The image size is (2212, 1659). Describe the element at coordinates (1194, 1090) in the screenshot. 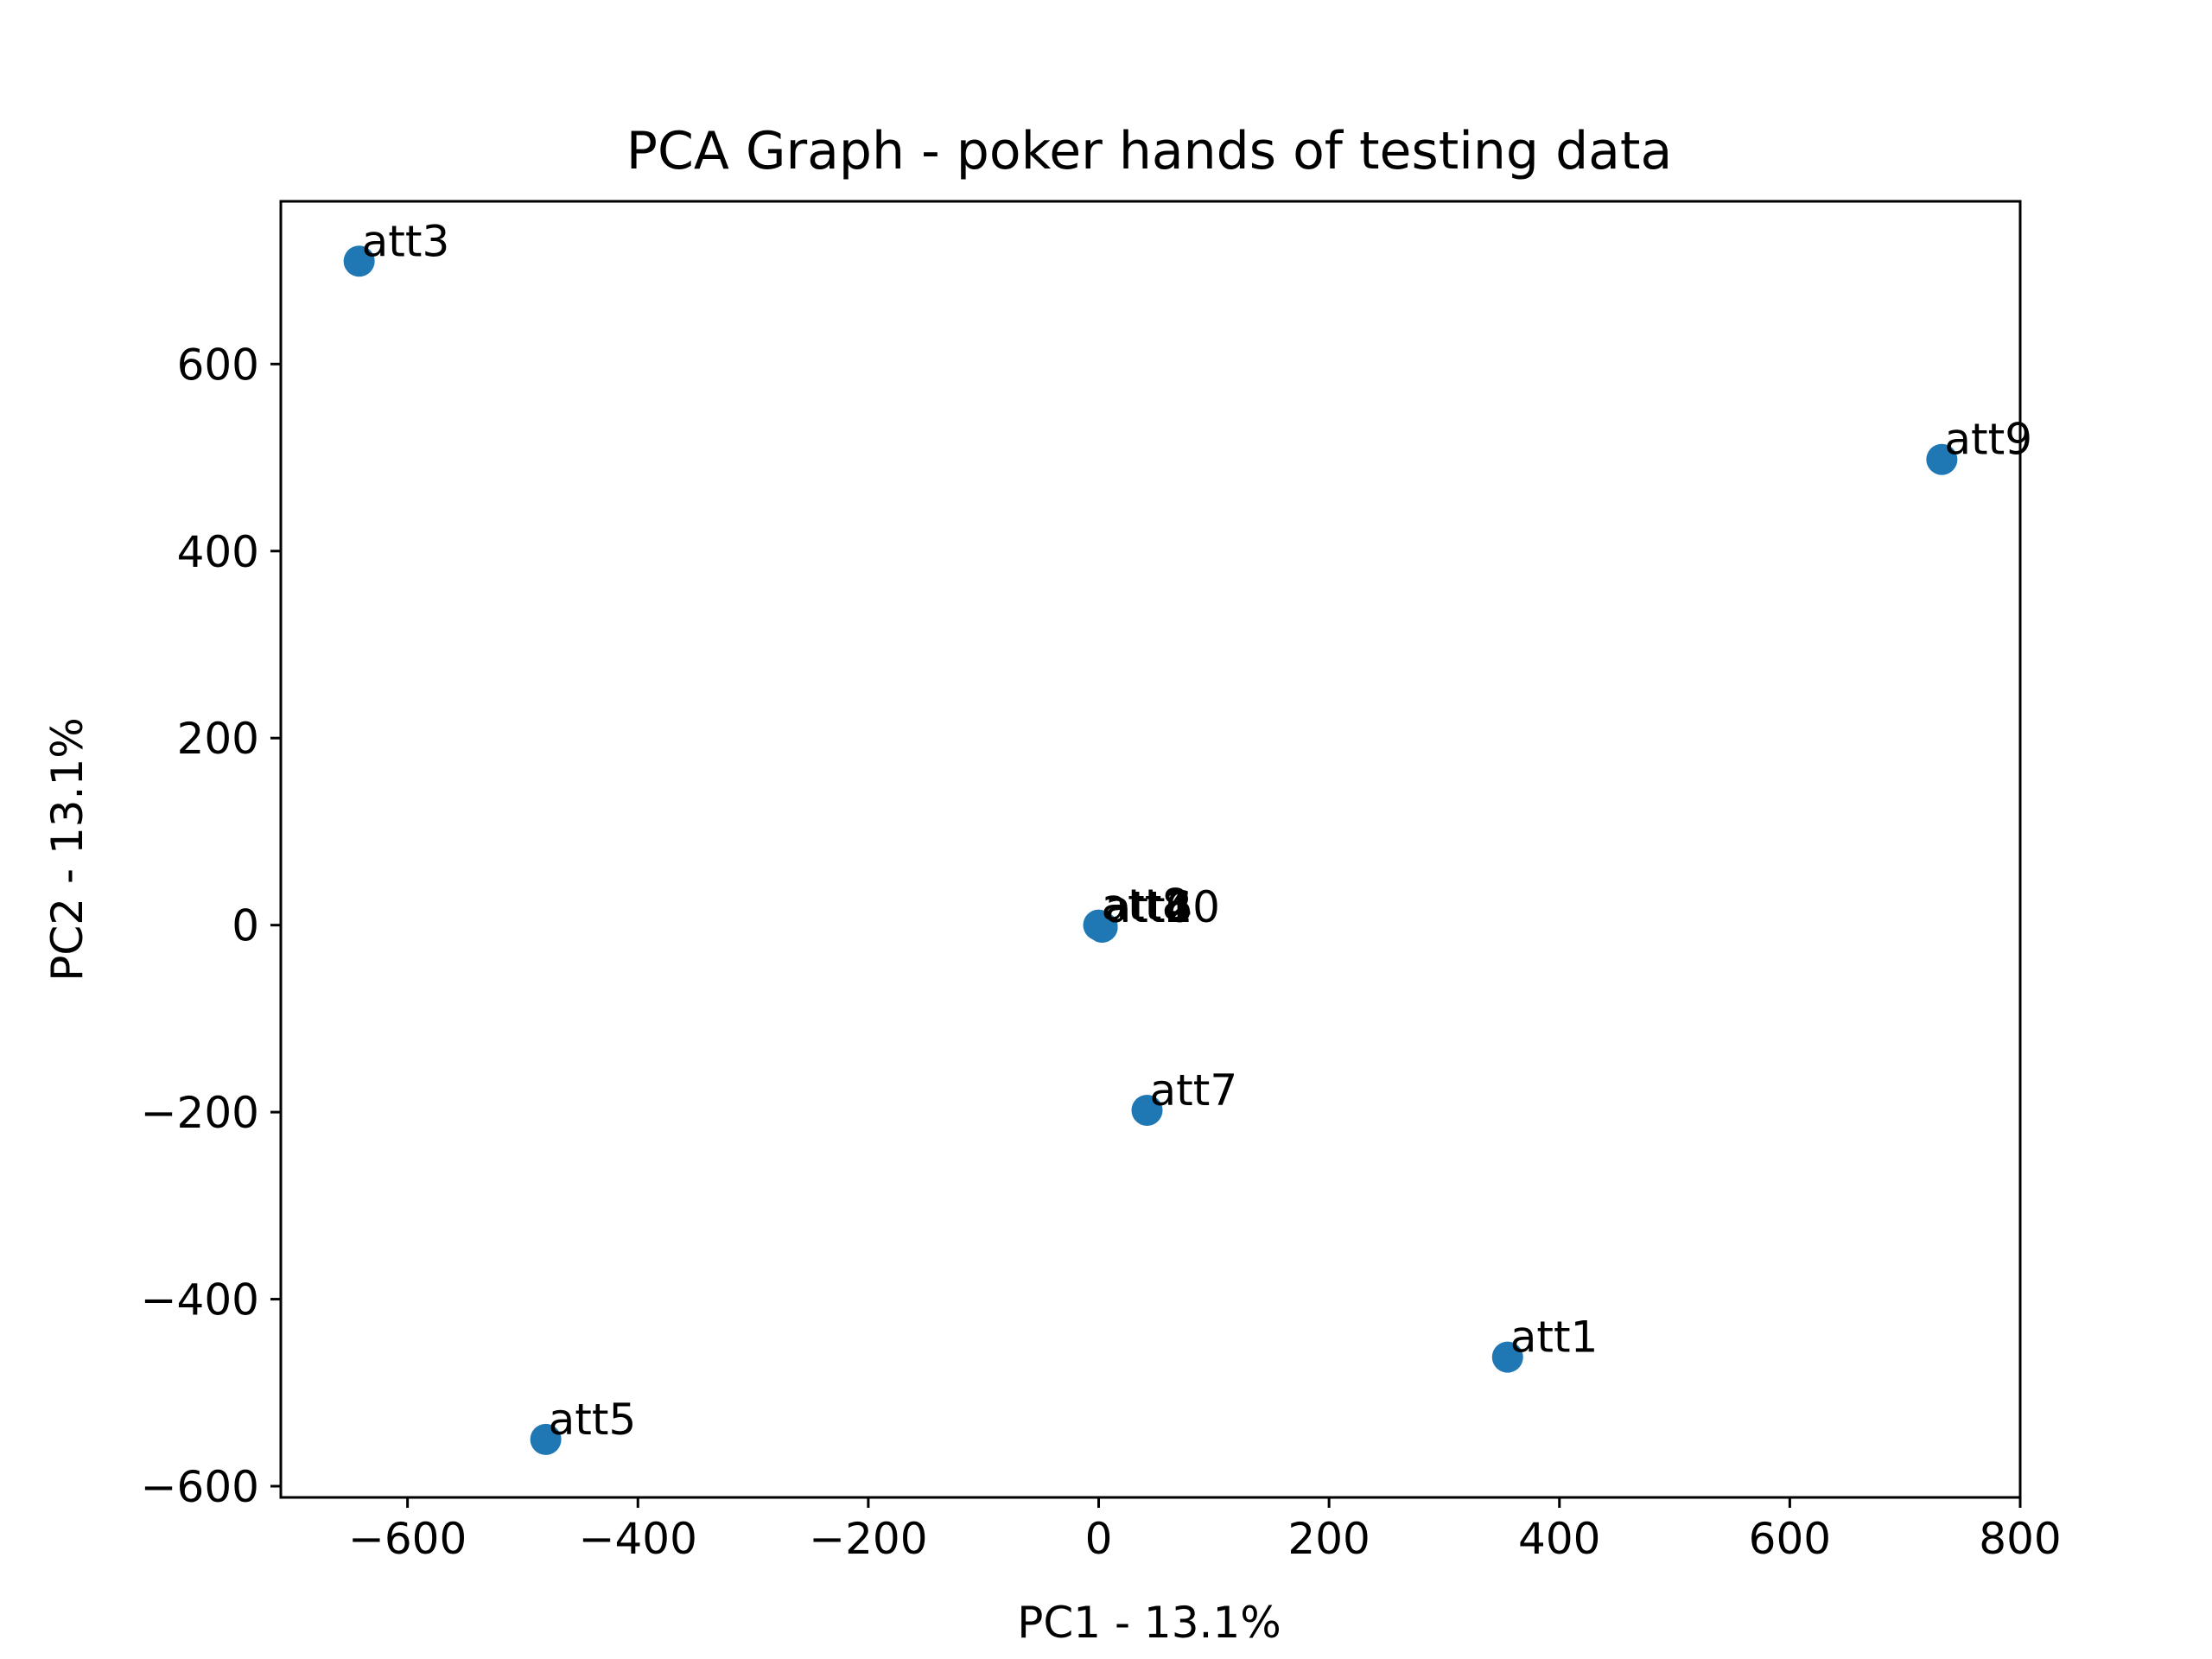

I see `point-label-att7: att7` at that location.